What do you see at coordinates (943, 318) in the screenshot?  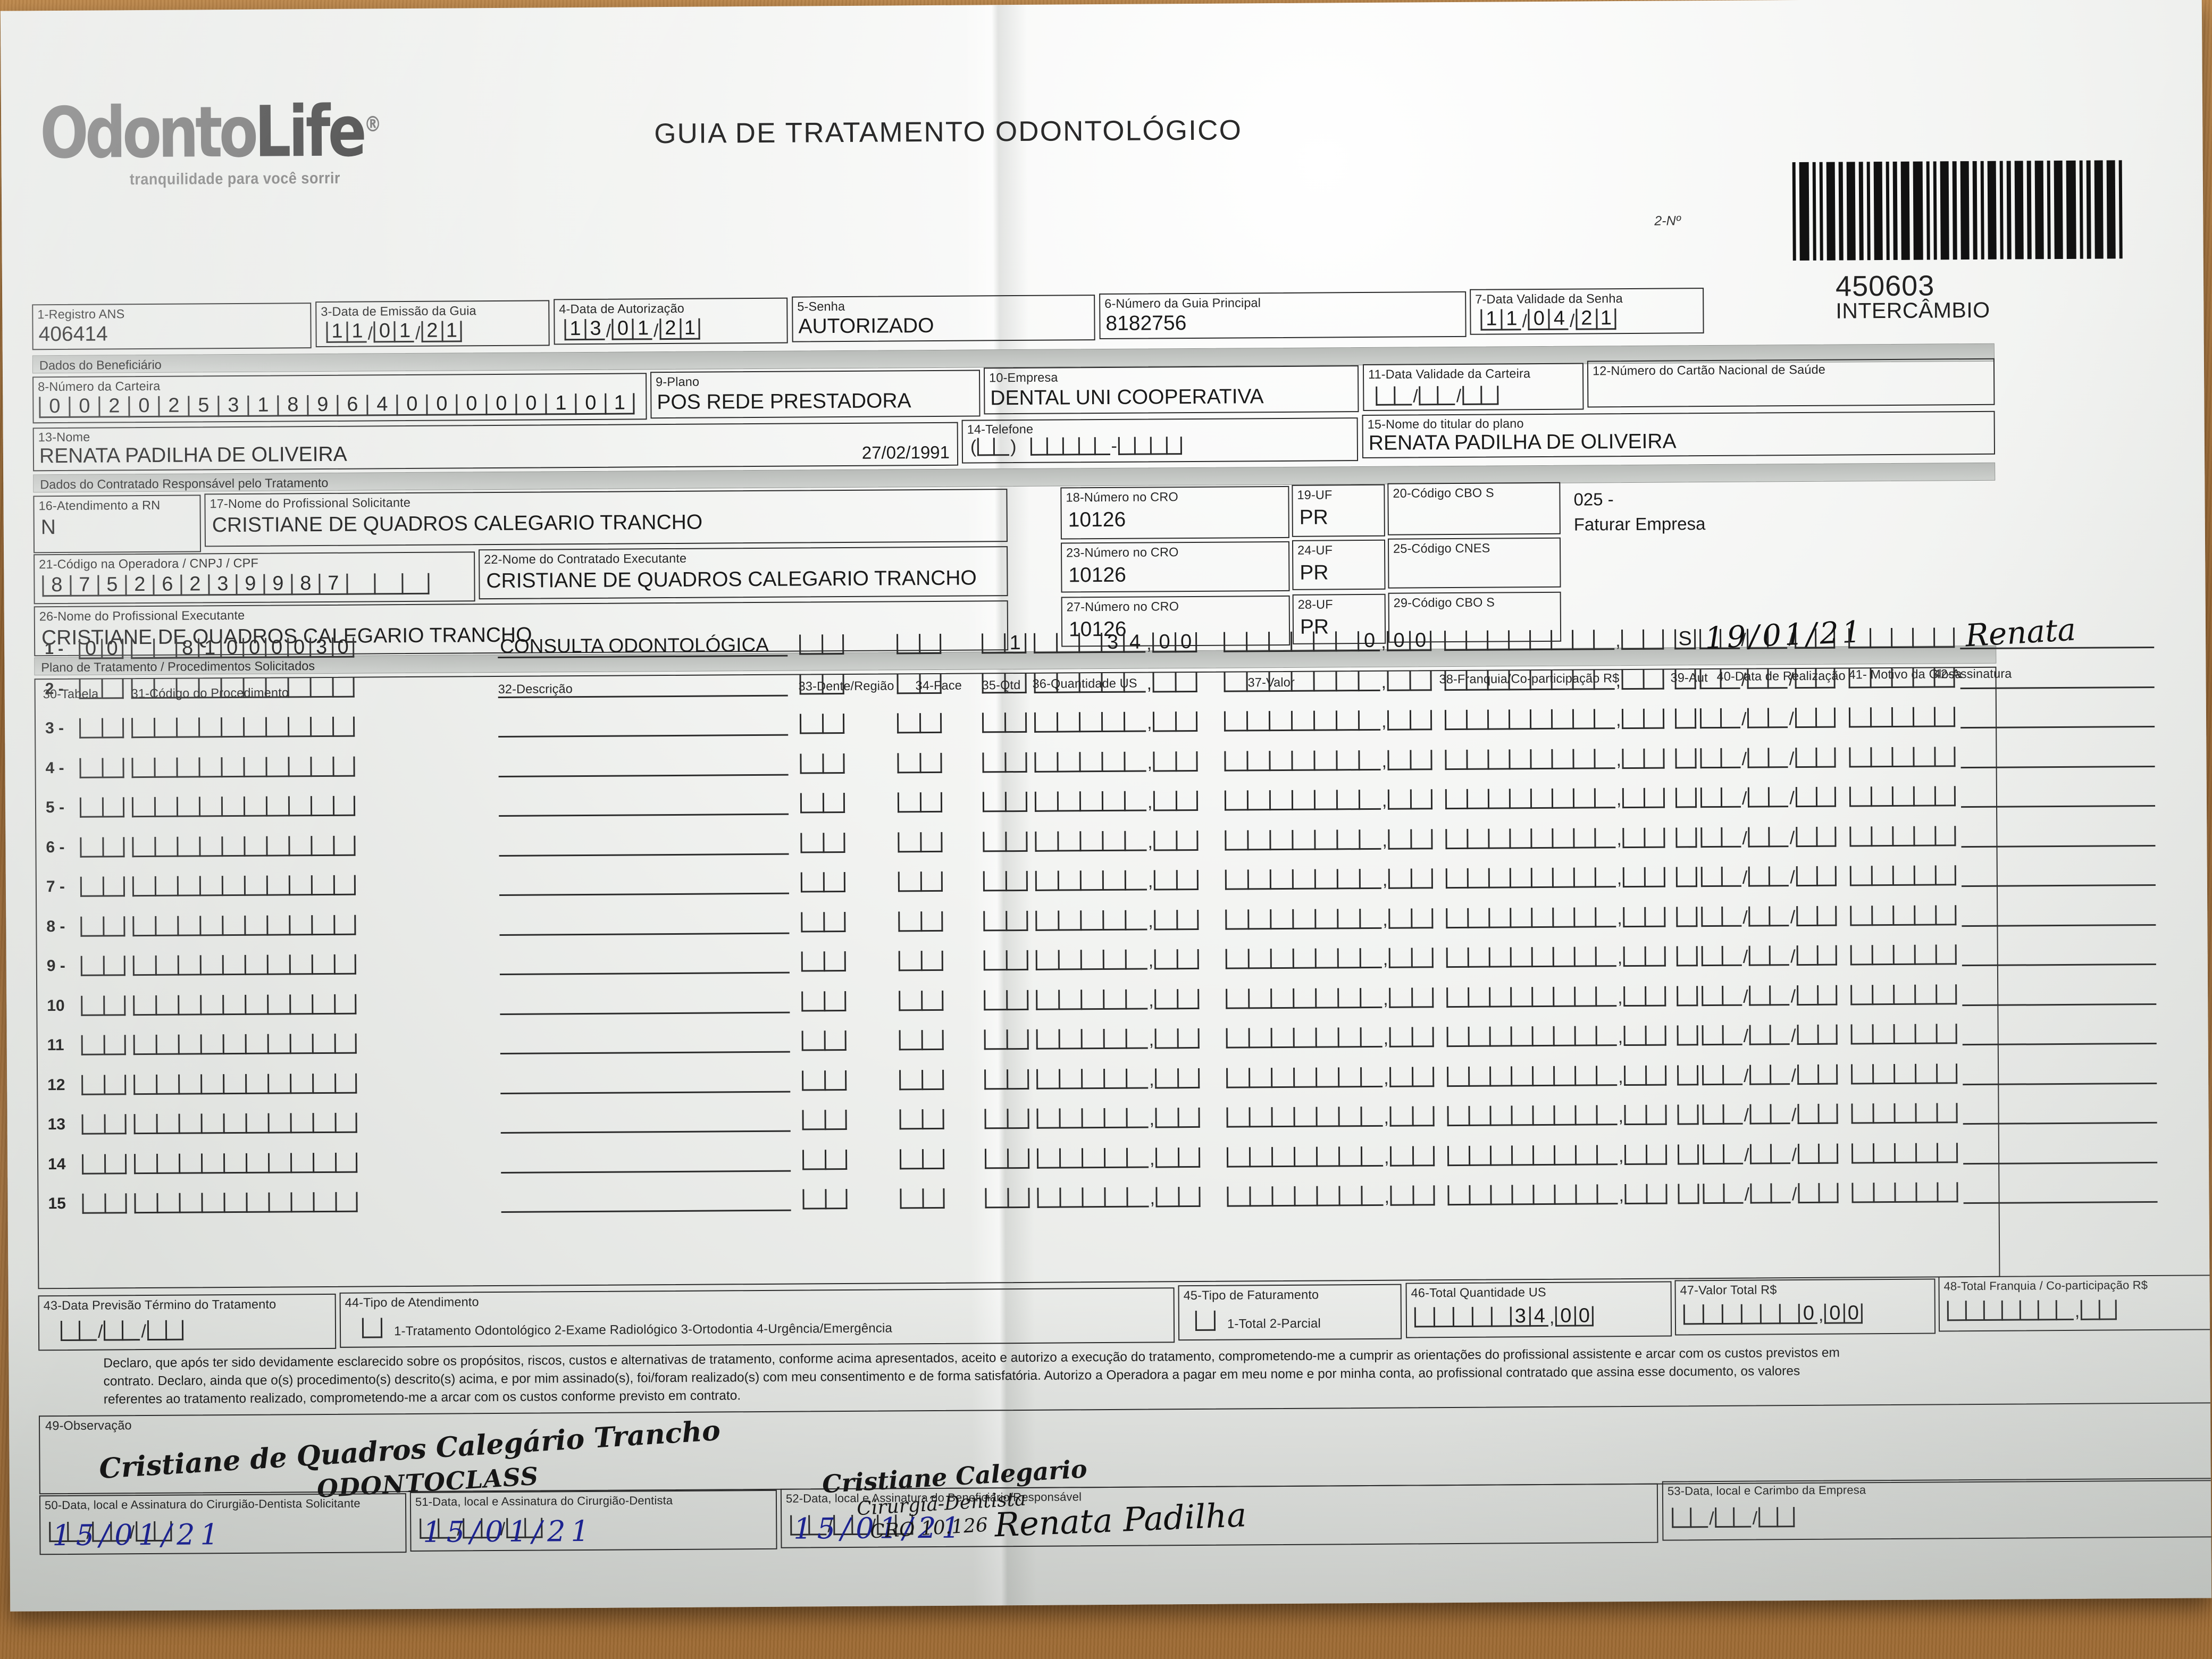 I see `field-5-senha: 5-Senha AUTORIZADO` at bounding box center [943, 318].